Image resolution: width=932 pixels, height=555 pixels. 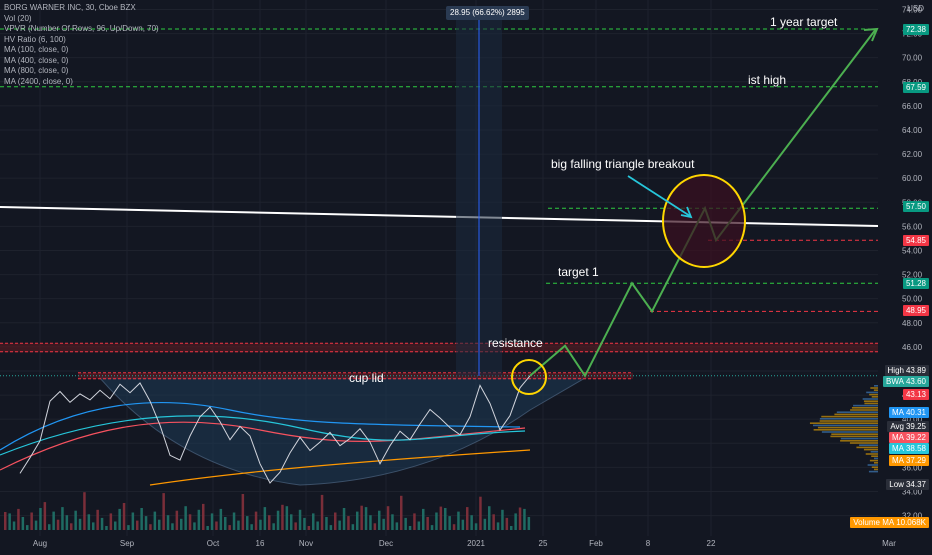 I want to click on price-tag-value: 43.13, so click(x=915, y=394).